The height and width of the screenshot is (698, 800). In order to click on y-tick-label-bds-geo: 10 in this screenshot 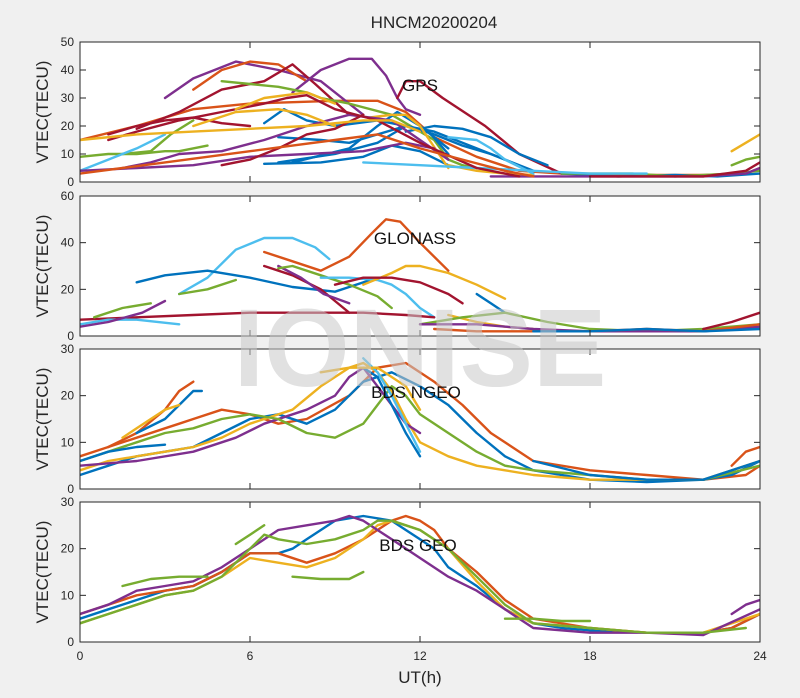, I will do `click(68, 595)`.